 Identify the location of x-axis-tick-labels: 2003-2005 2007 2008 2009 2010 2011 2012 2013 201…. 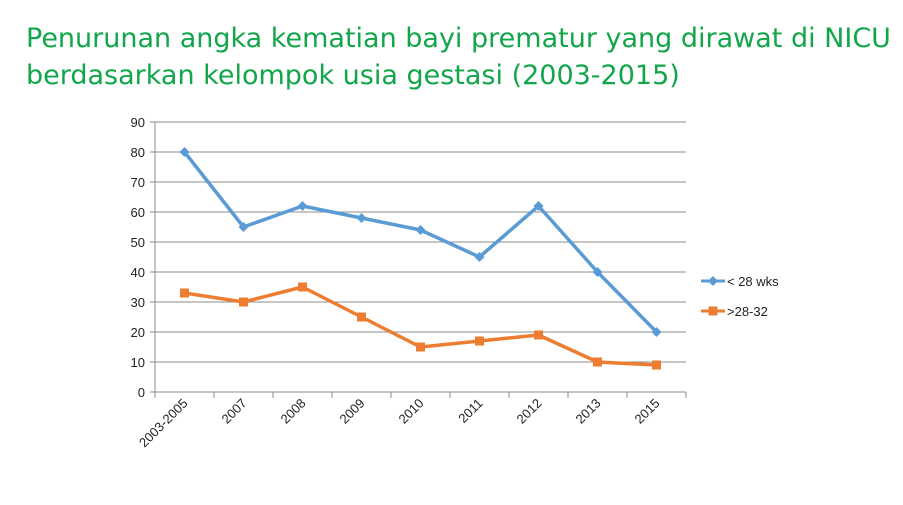
(399, 423).